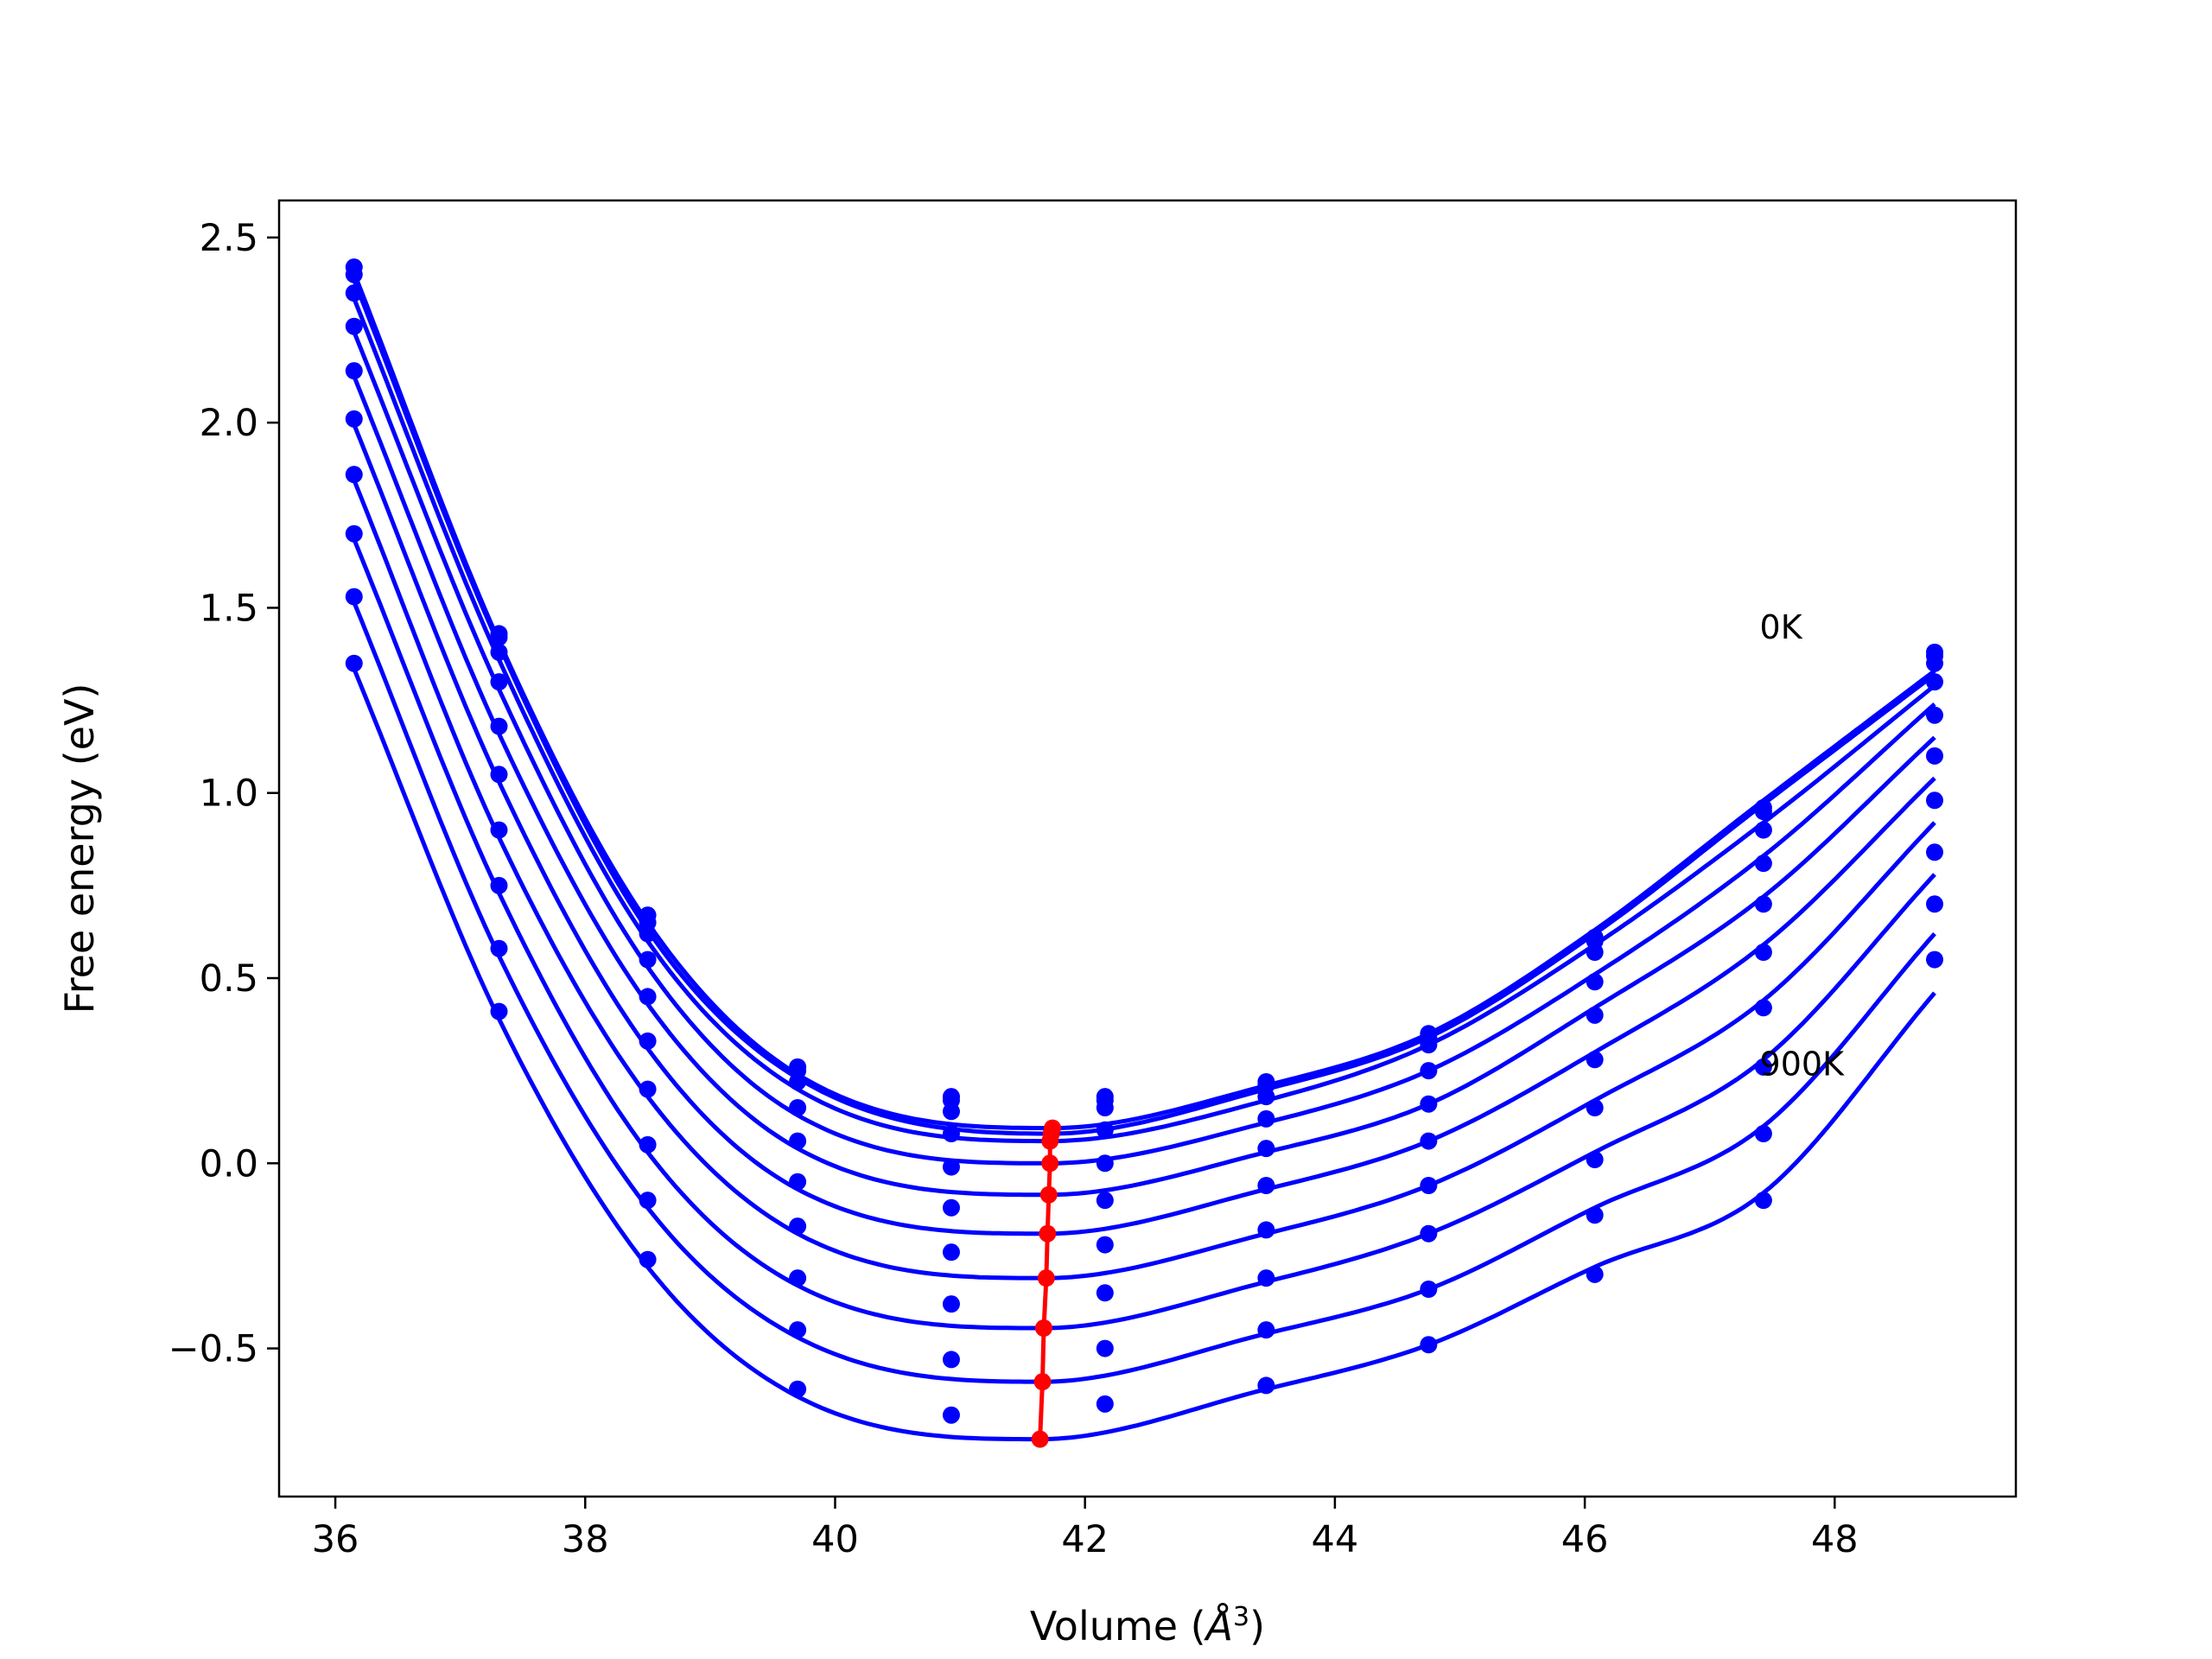 This screenshot has width=2212, height=1659. Describe the element at coordinates (229, 608) in the screenshot. I see `y-tick-label: 1.5` at that location.